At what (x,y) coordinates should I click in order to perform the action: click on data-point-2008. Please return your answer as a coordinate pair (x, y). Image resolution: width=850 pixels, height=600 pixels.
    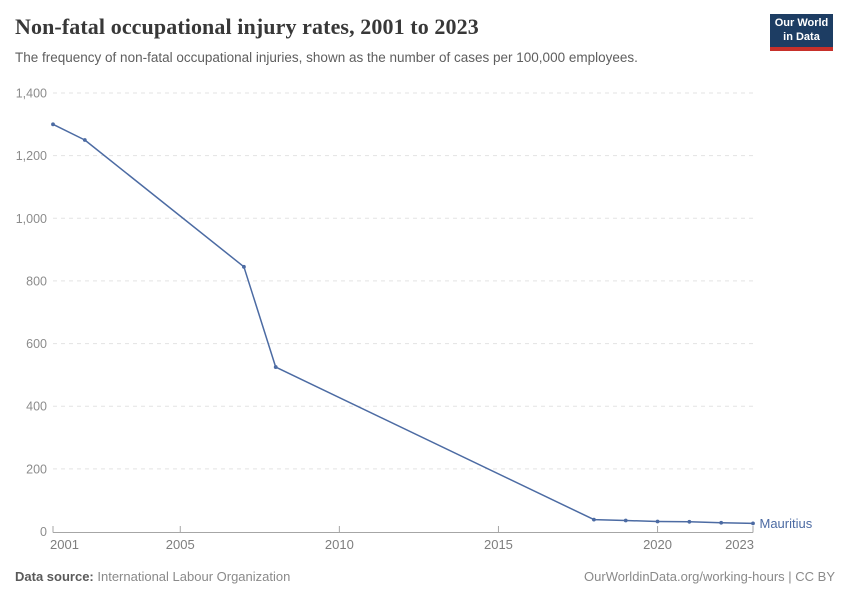
    Looking at the image, I should click on (275, 367).